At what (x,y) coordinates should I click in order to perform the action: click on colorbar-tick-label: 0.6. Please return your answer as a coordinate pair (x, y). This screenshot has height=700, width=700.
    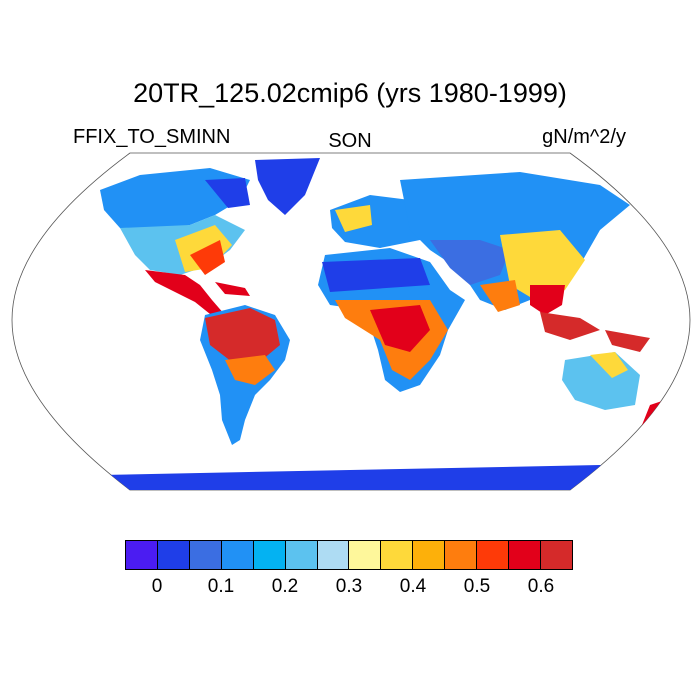
    Looking at the image, I should click on (541, 586).